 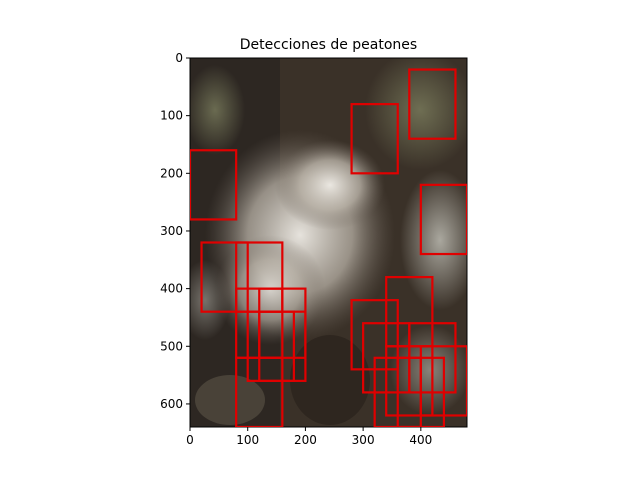 I want to click on x-tick-label: 300, so click(x=363, y=440).